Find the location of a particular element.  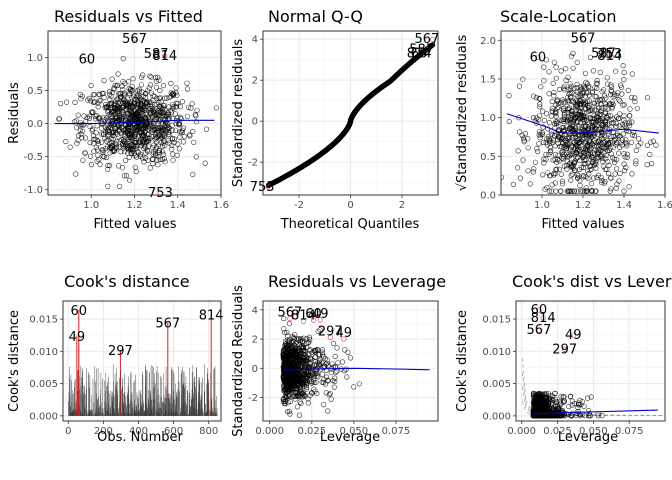

x-tick-label: 0.025 is located at coordinates (557, 431).